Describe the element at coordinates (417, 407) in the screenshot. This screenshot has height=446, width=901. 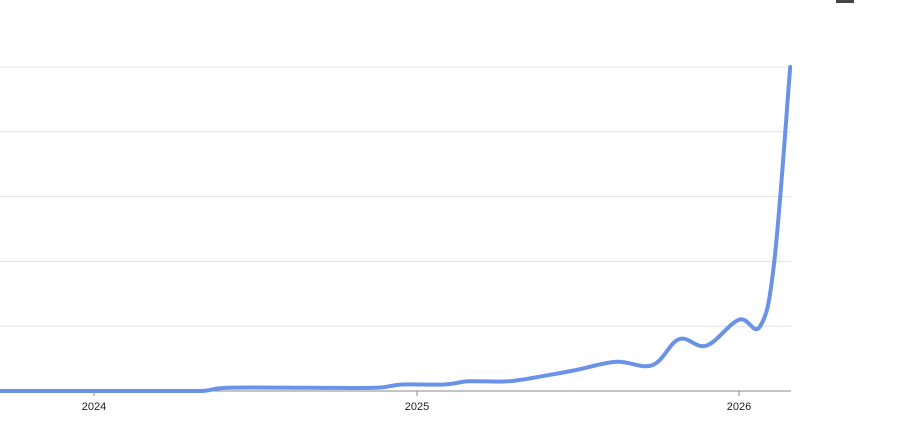
I see `x-tick-label: 2025` at that location.